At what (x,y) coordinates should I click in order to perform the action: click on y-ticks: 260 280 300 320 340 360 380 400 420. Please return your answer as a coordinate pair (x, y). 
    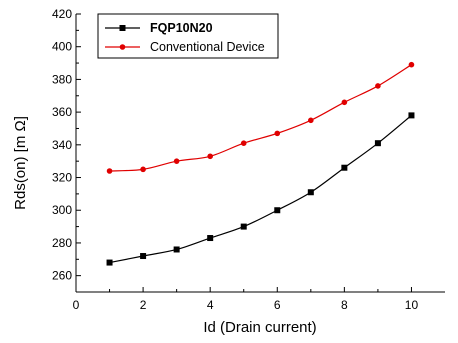
    Looking at the image, I should click on (66, 145).